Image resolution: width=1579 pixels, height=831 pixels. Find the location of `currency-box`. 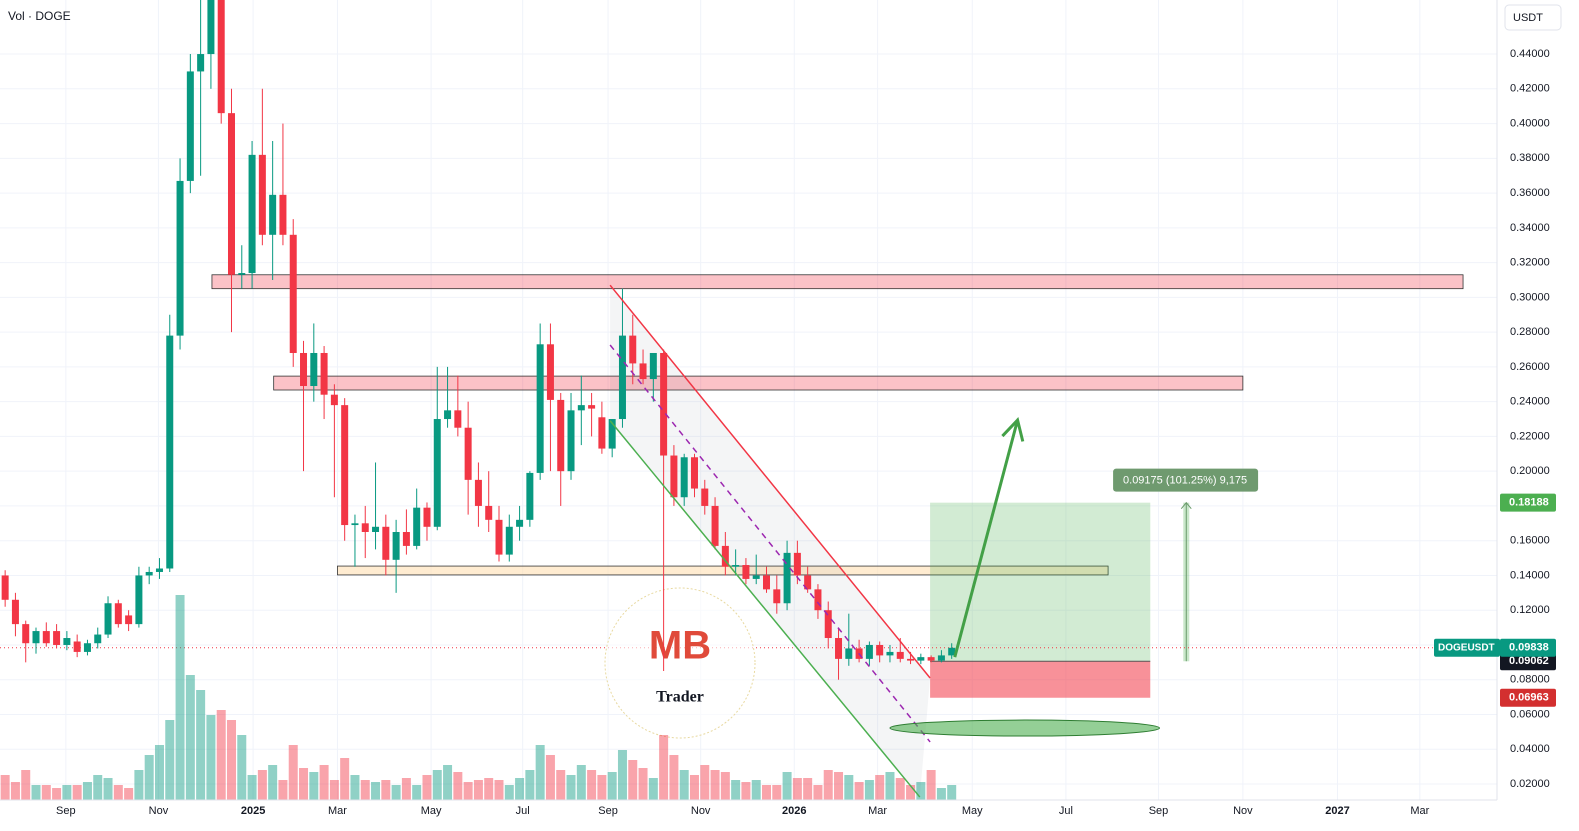

currency-box is located at coordinates (1533, 17).